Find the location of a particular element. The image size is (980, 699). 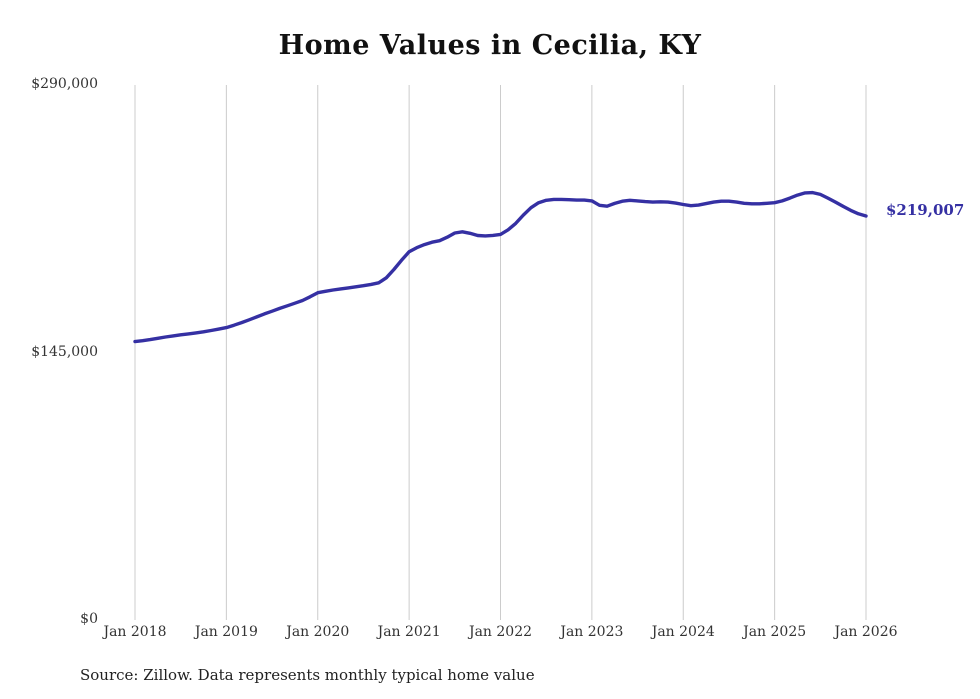

x-tick-label: Jan 2025 is located at coordinates (775, 632).